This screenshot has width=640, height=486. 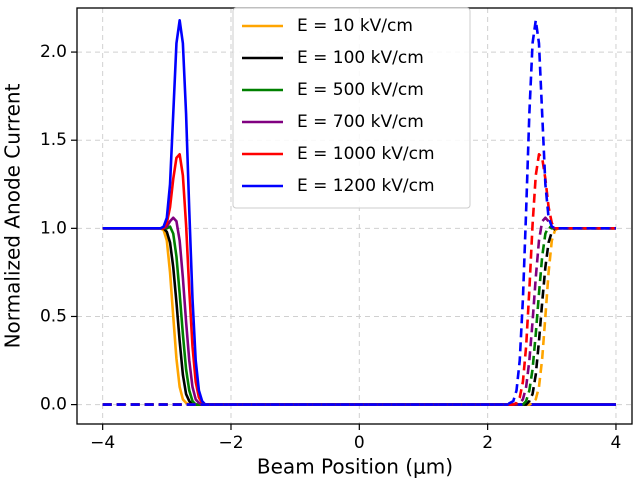 I want to click on y-axis-label: Normalized Anode Current, so click(x=13, y=215).